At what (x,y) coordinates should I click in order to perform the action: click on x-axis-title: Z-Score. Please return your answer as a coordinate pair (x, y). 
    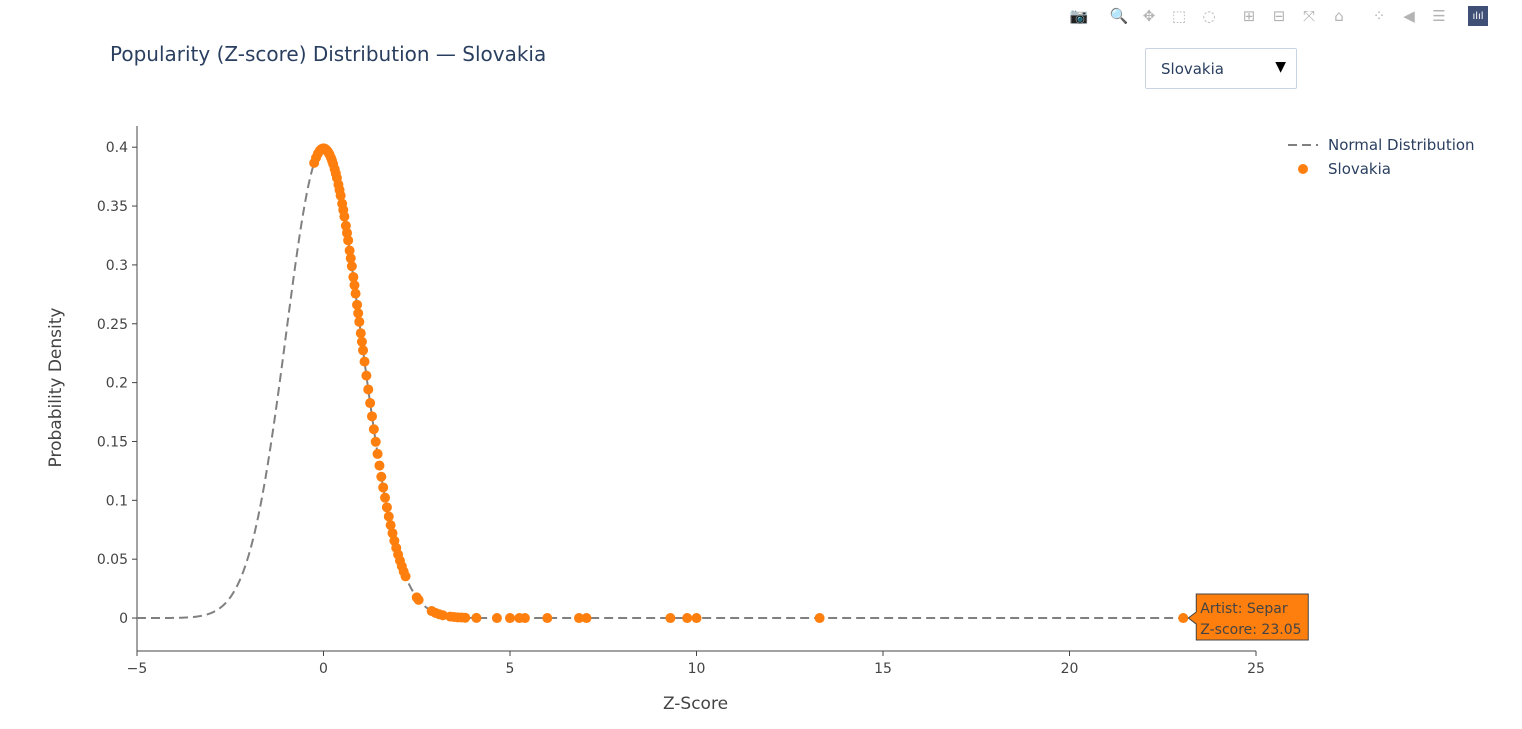
    Looking at the image, I should click on (695, 704).